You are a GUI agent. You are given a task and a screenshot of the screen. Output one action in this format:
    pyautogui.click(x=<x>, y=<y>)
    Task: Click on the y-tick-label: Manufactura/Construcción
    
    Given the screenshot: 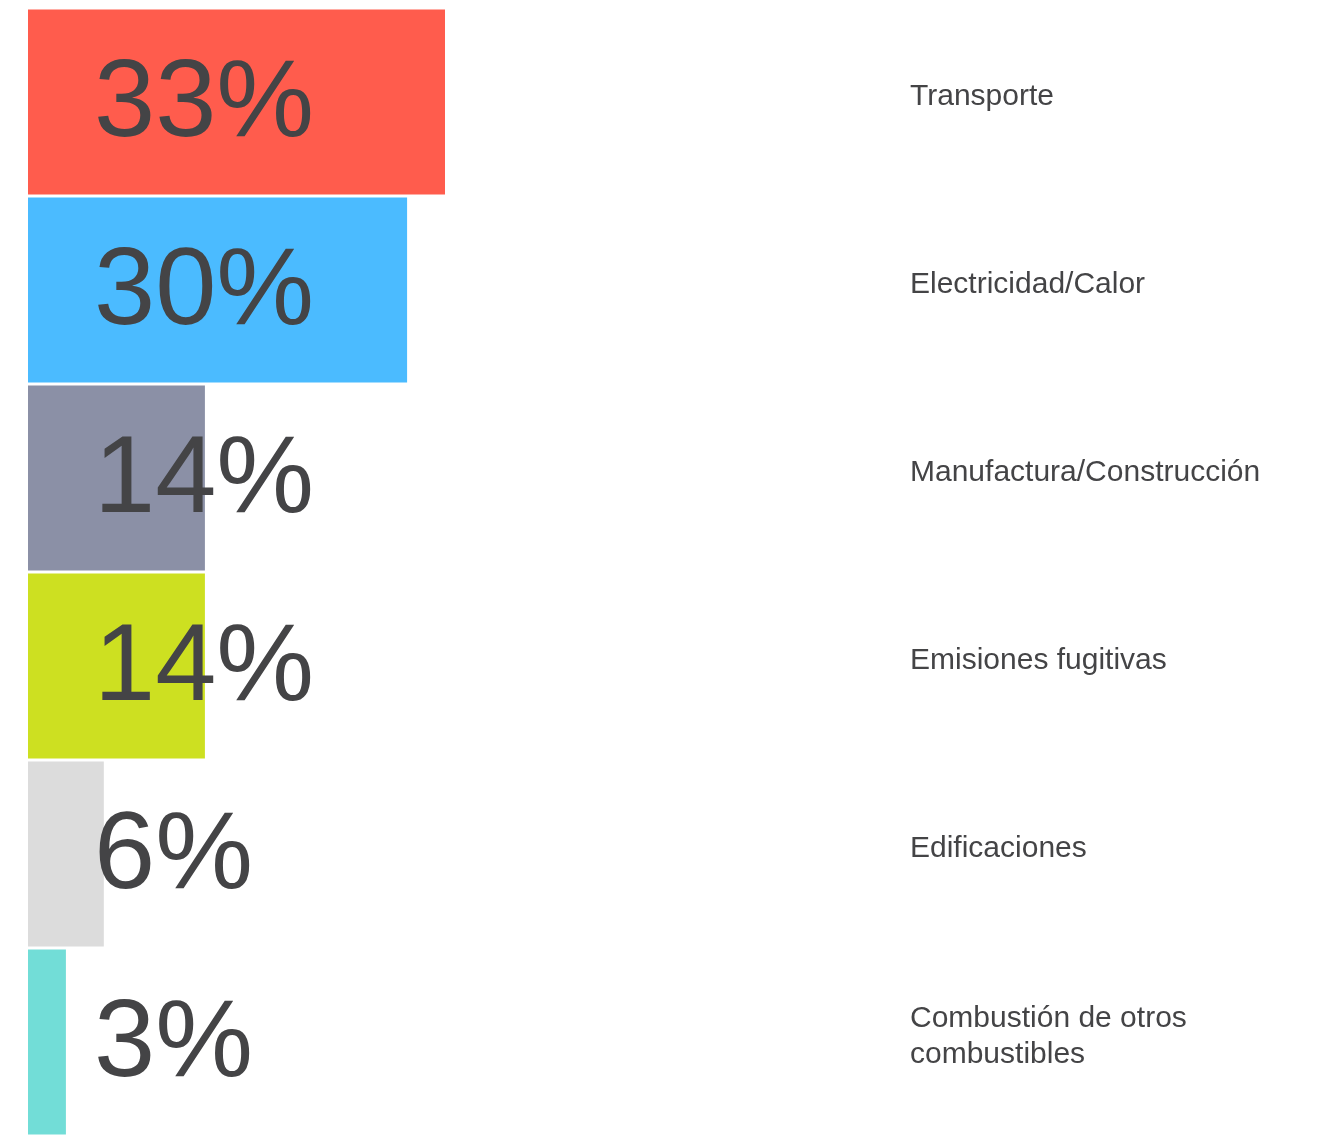 What is the action you would take?
    pyautogui.click(x=1085, y=471)
    